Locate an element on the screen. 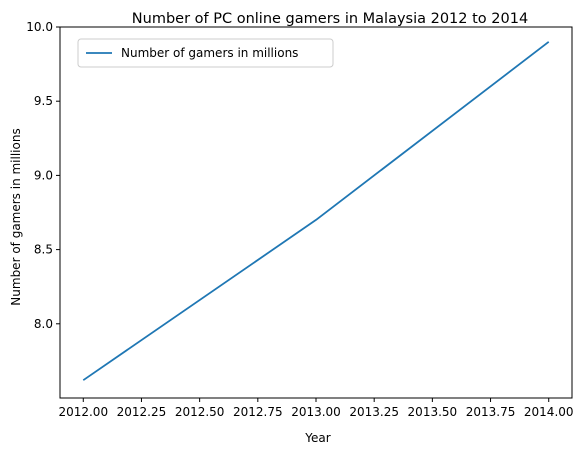 This screenshot has width=581, height=455. legend-box is located at coordinates (205, 53).